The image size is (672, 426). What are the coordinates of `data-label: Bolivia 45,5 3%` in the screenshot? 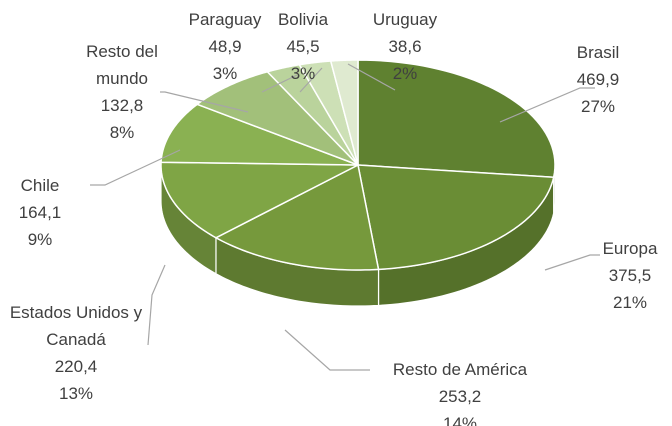 It's located at (303, 46).